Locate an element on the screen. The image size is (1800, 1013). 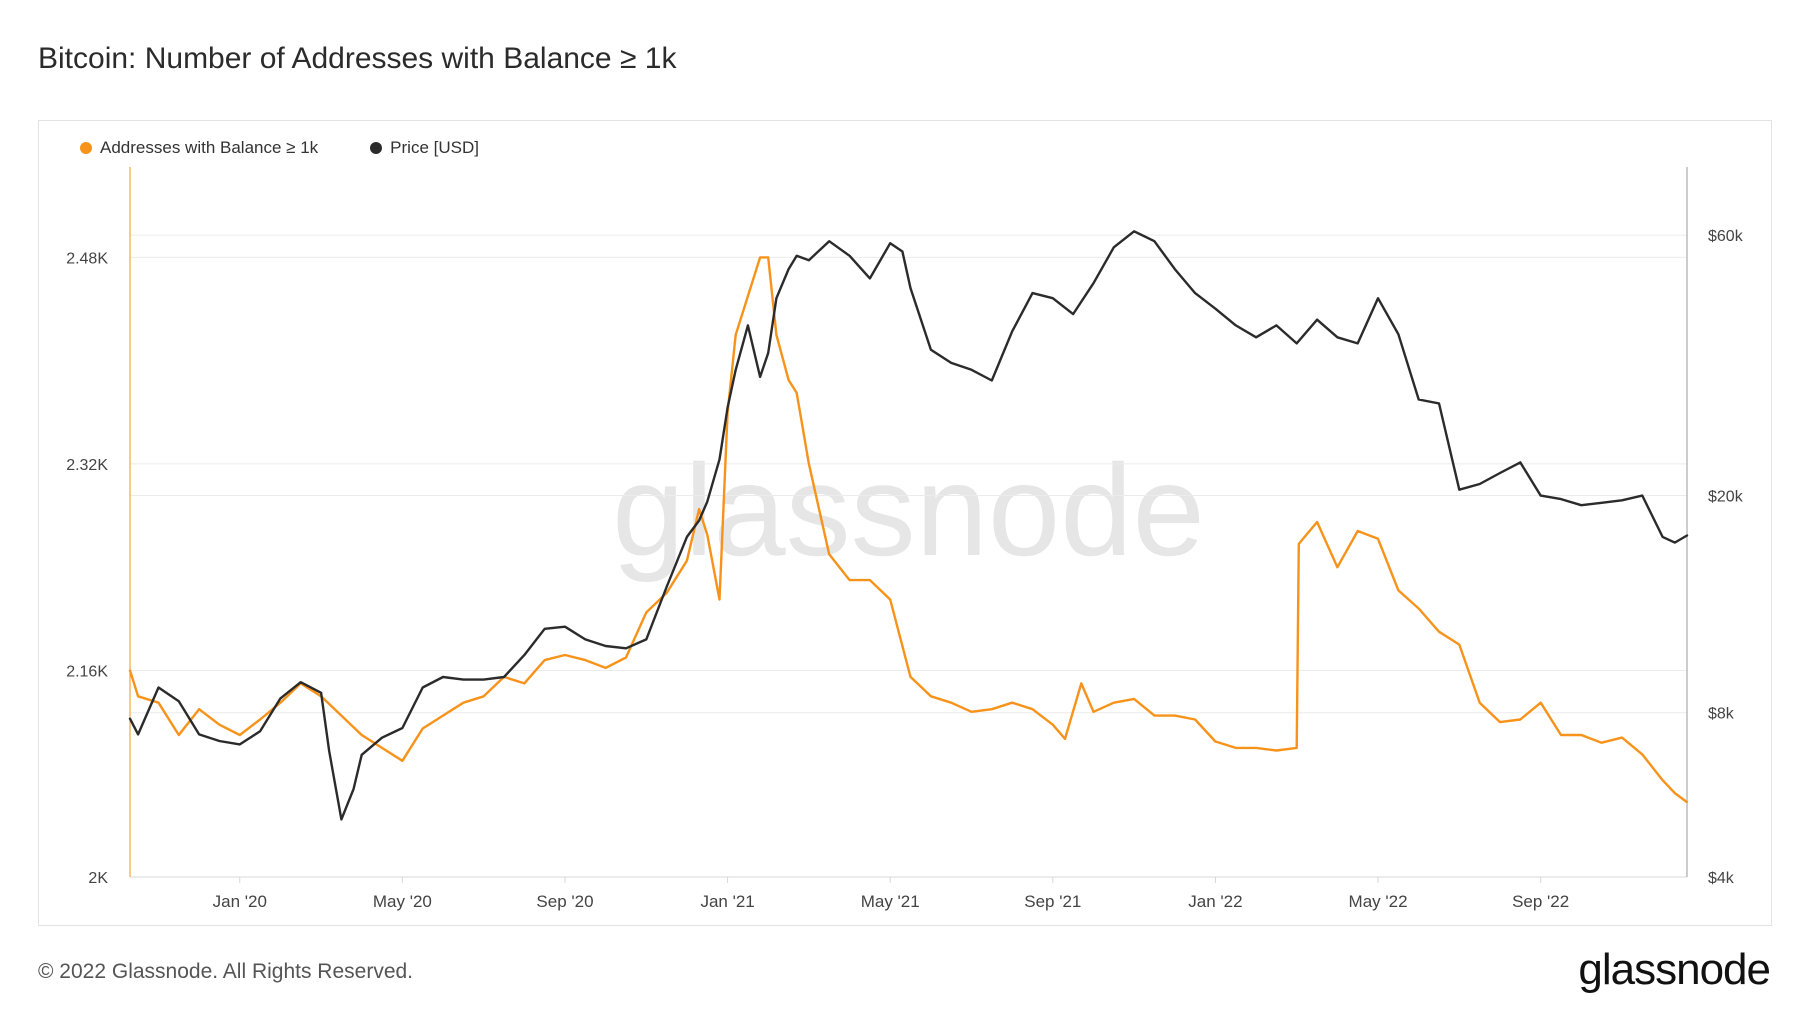
y-right-tick-label: $60k is located at coordinates (1726, 236).